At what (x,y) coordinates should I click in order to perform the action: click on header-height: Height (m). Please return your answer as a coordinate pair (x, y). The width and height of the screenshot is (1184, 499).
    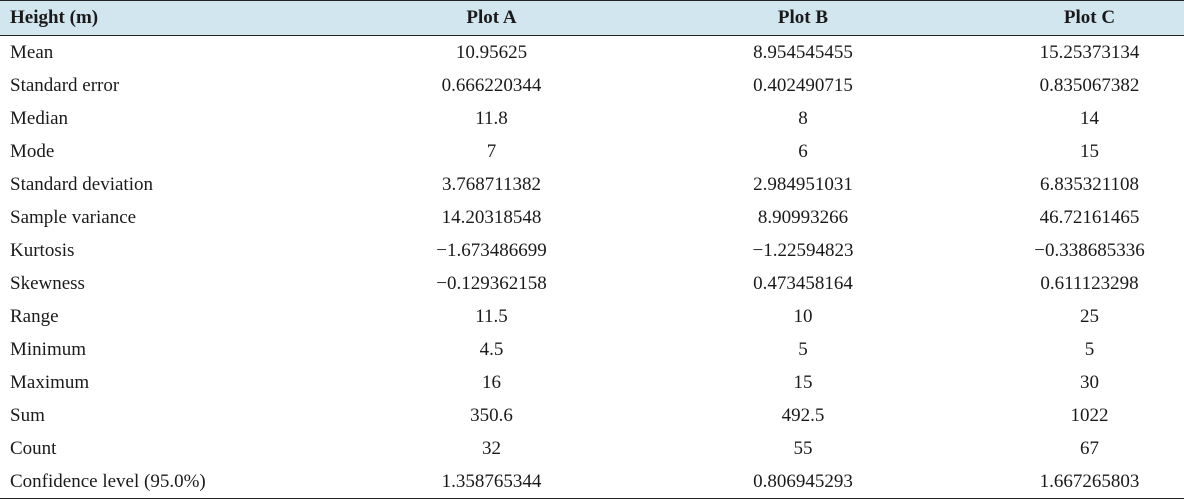
    Looking at the image, I should click on (168, 18).